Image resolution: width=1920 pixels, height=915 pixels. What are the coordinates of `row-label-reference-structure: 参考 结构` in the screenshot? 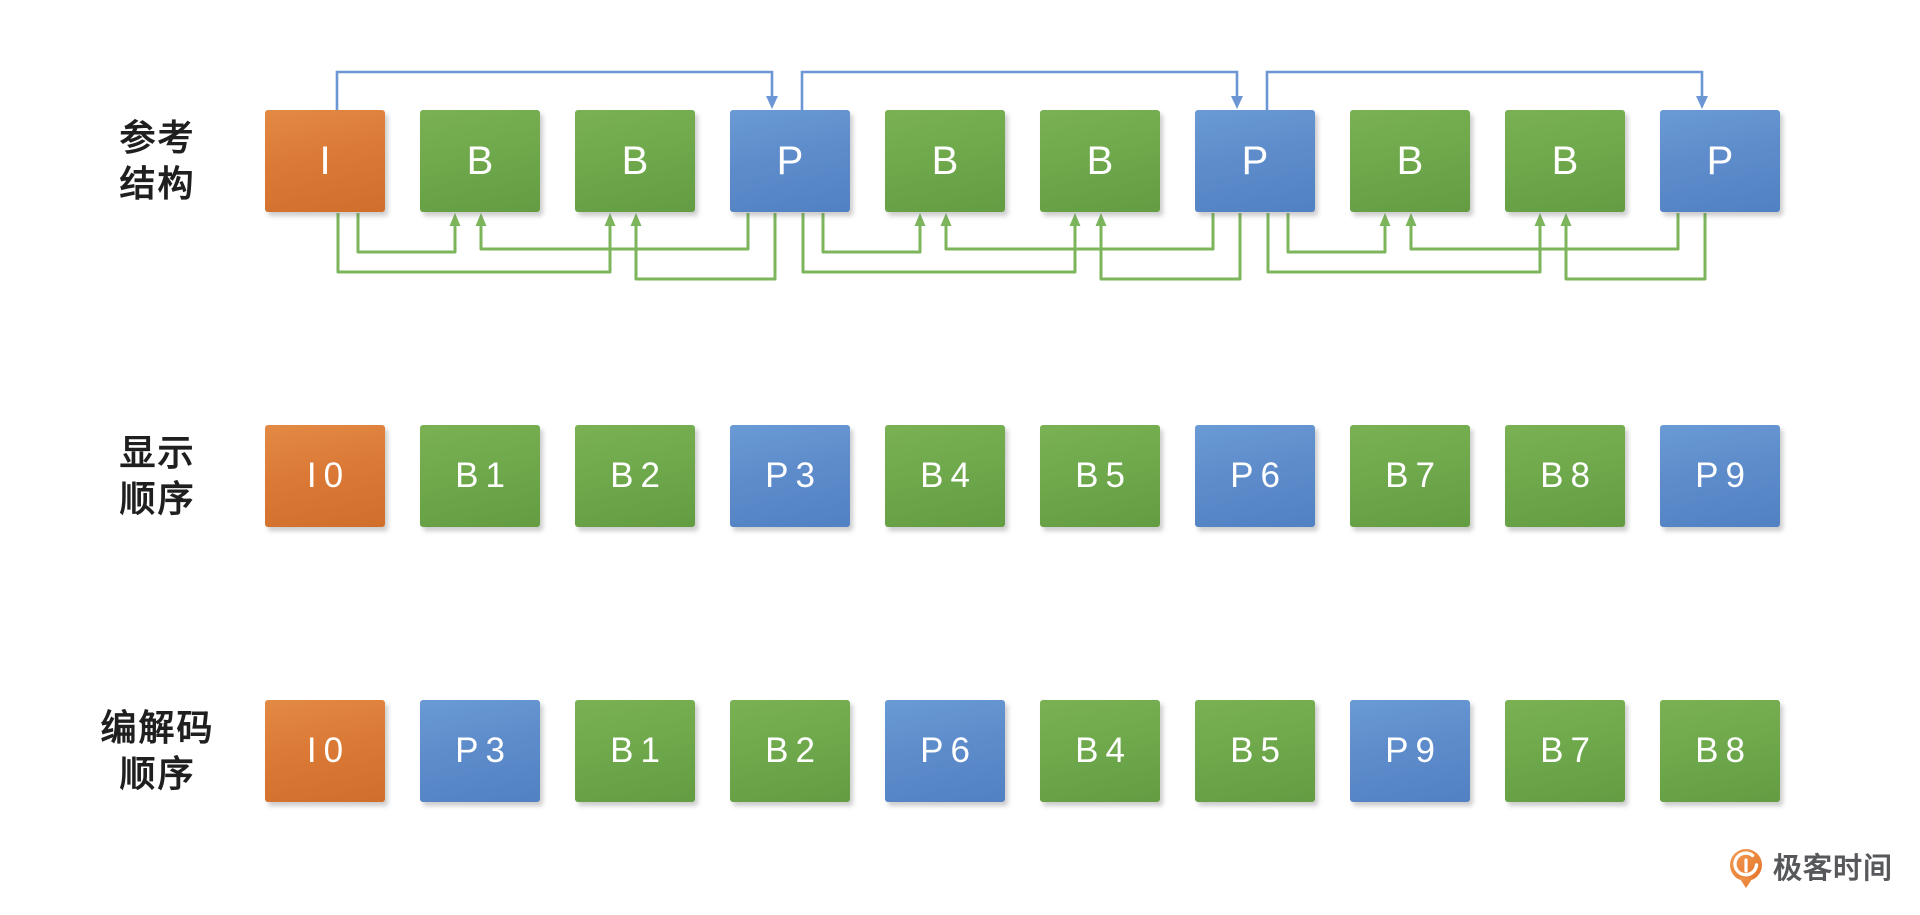 It's located at (157, 161).